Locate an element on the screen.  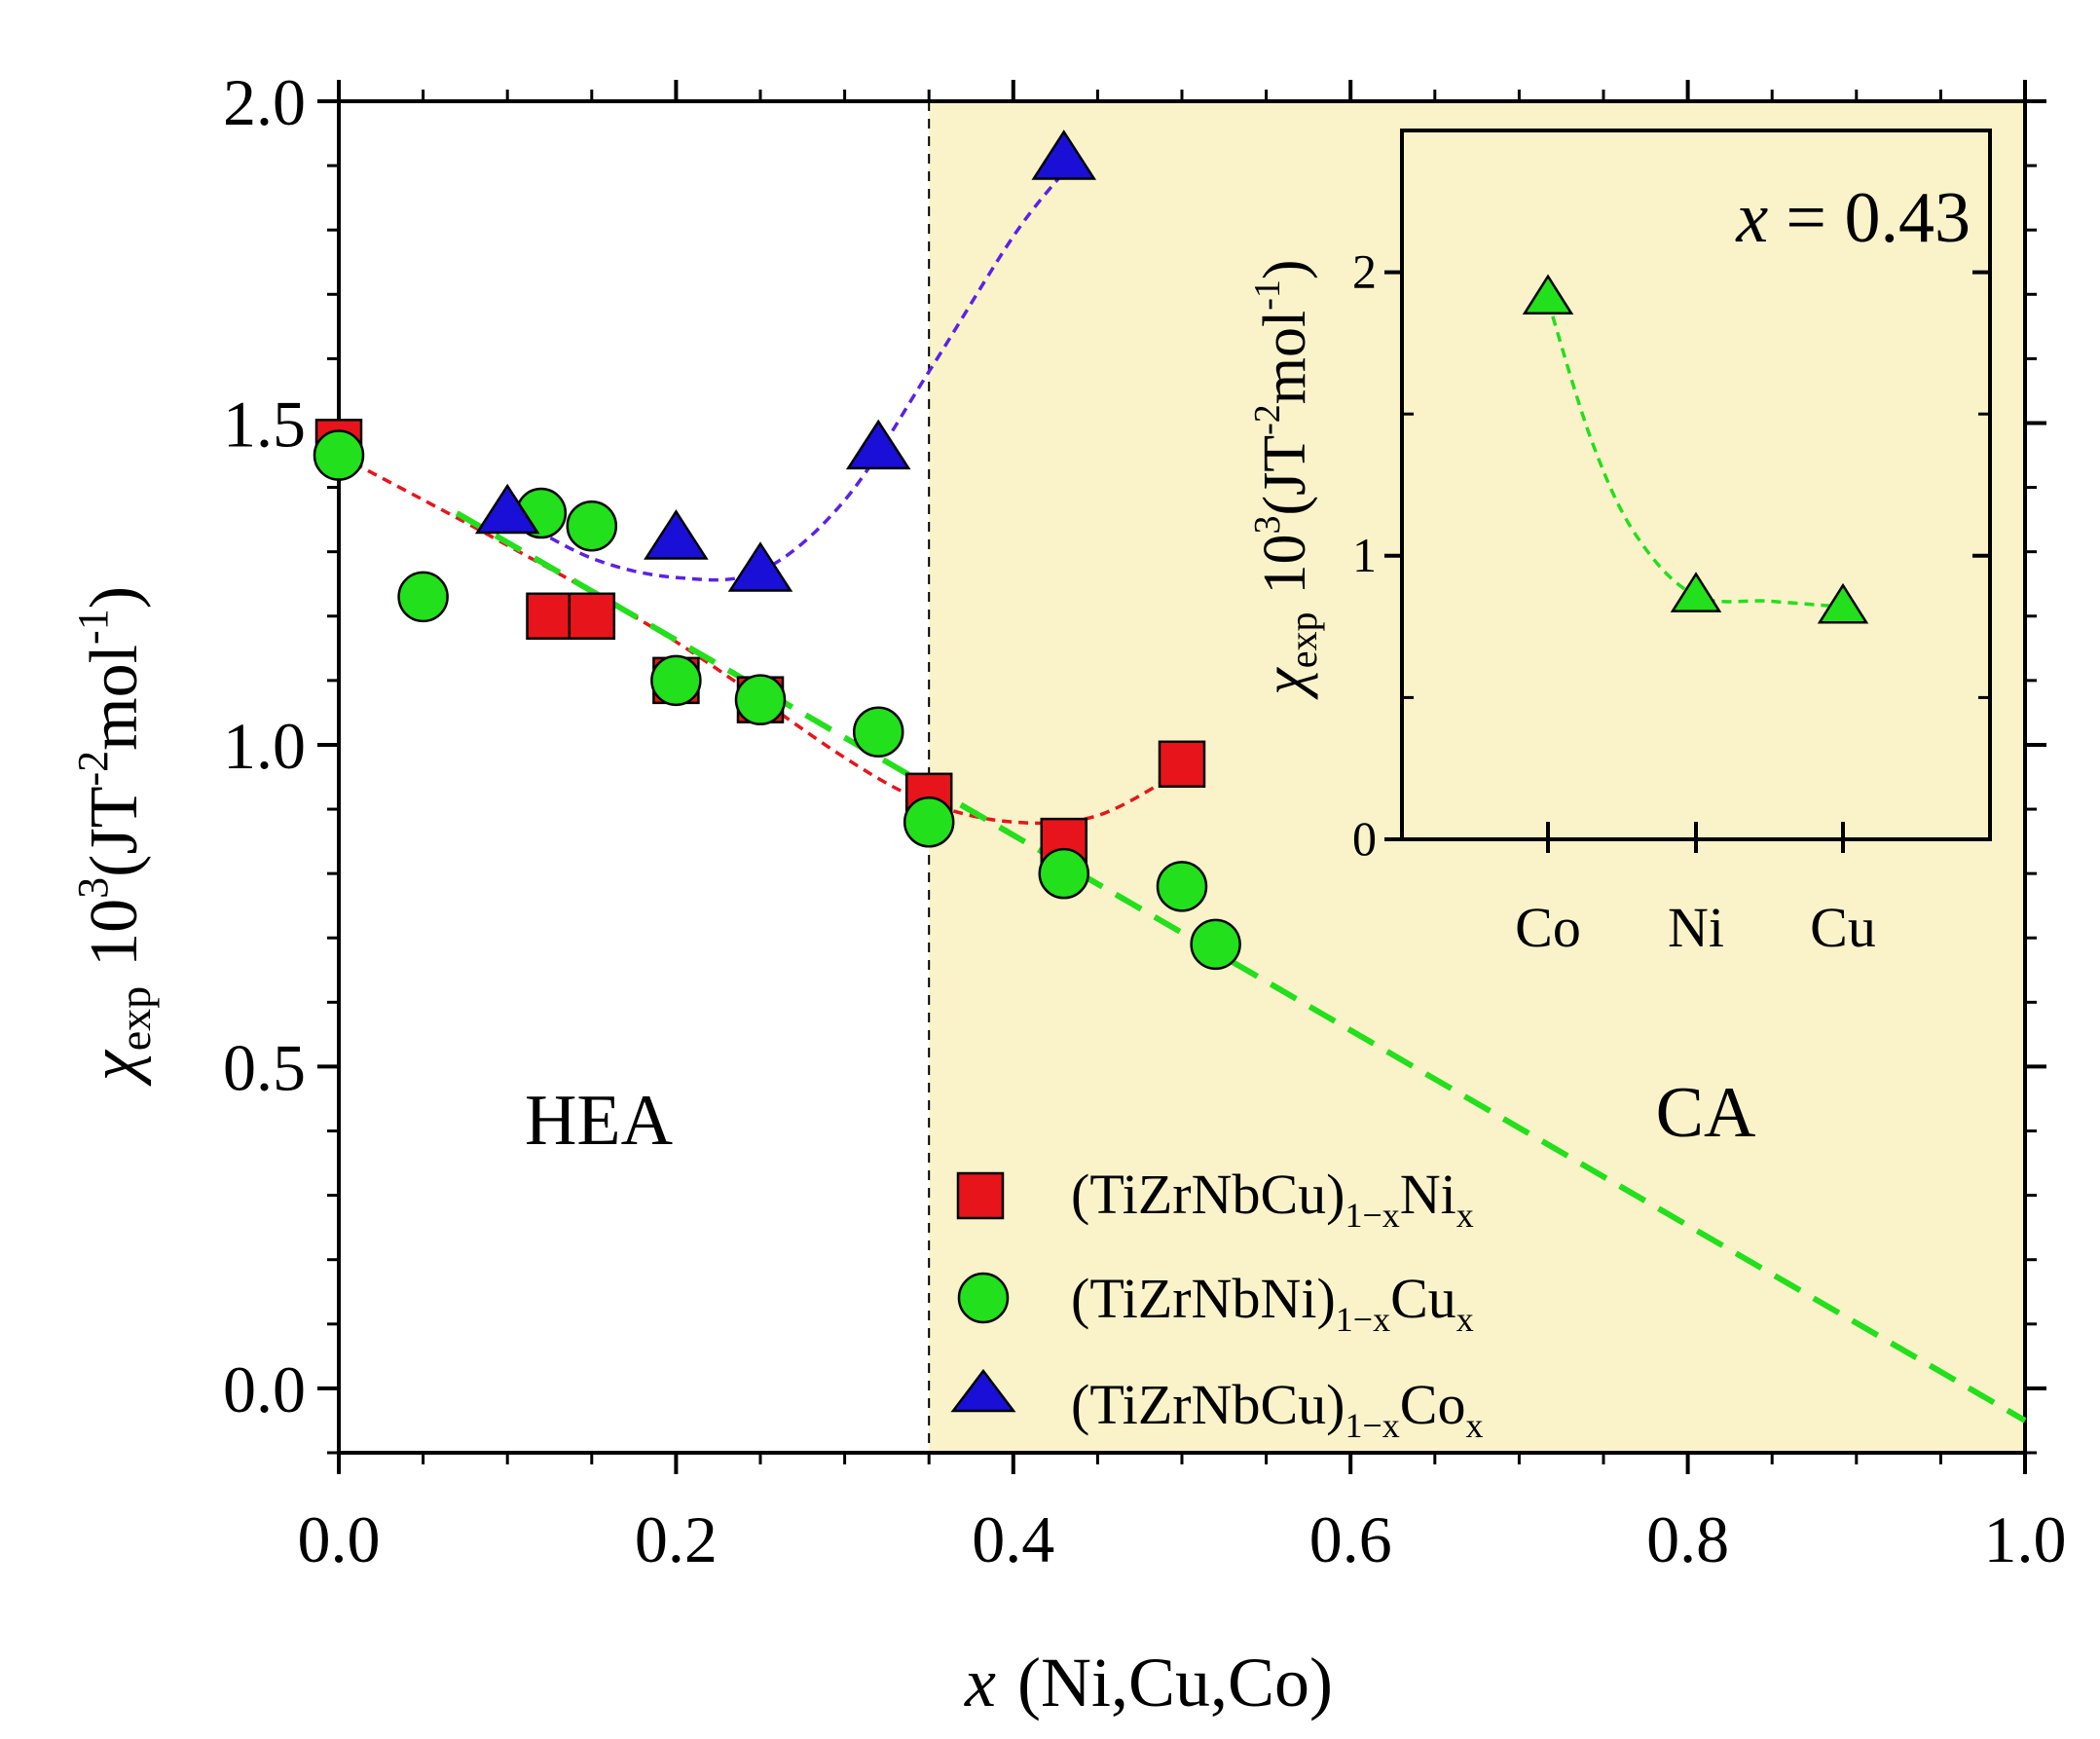
y-open: (JT is located at coordinates (114, 832).